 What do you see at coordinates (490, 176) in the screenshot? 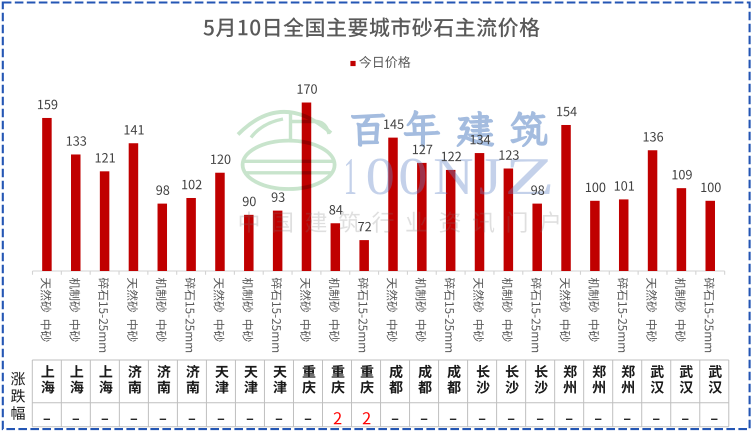
I see `svg-text: J` at bounding box center [490, 176].